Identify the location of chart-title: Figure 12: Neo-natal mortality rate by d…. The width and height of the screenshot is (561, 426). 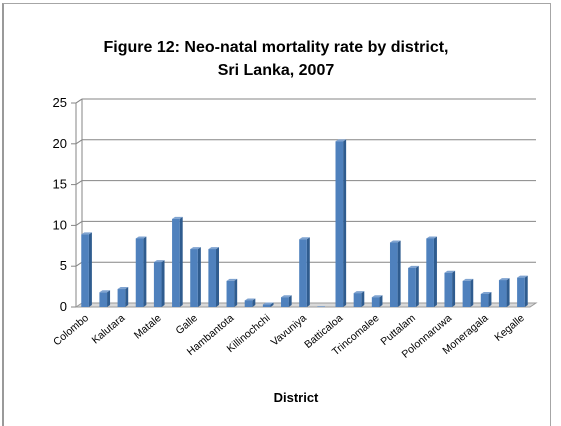
(276, 47).